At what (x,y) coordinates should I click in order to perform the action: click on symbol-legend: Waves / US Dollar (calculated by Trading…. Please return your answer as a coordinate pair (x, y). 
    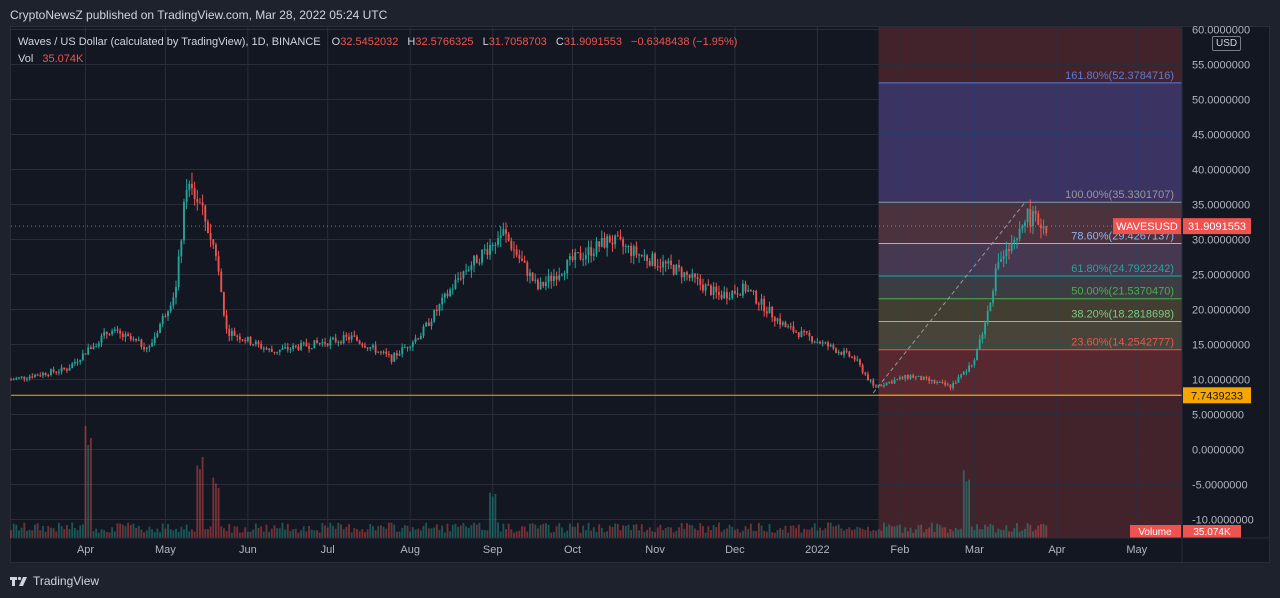
    Looking at the image, I should click on (377, 42).